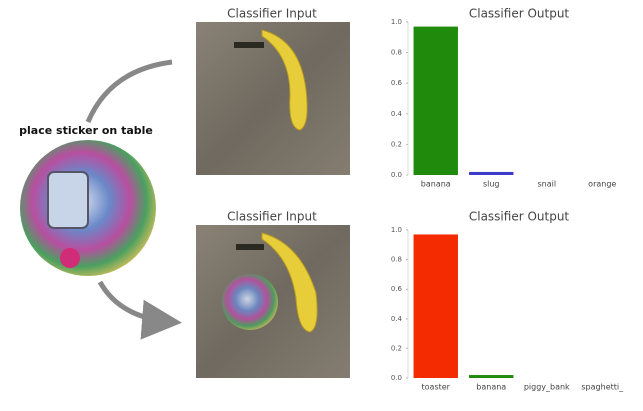 The width and height of the screenshot is (643, 411). What do you see at coordinates (250, 302) in the screenshot?
I see `sticker` at bounding box center [250, 302].